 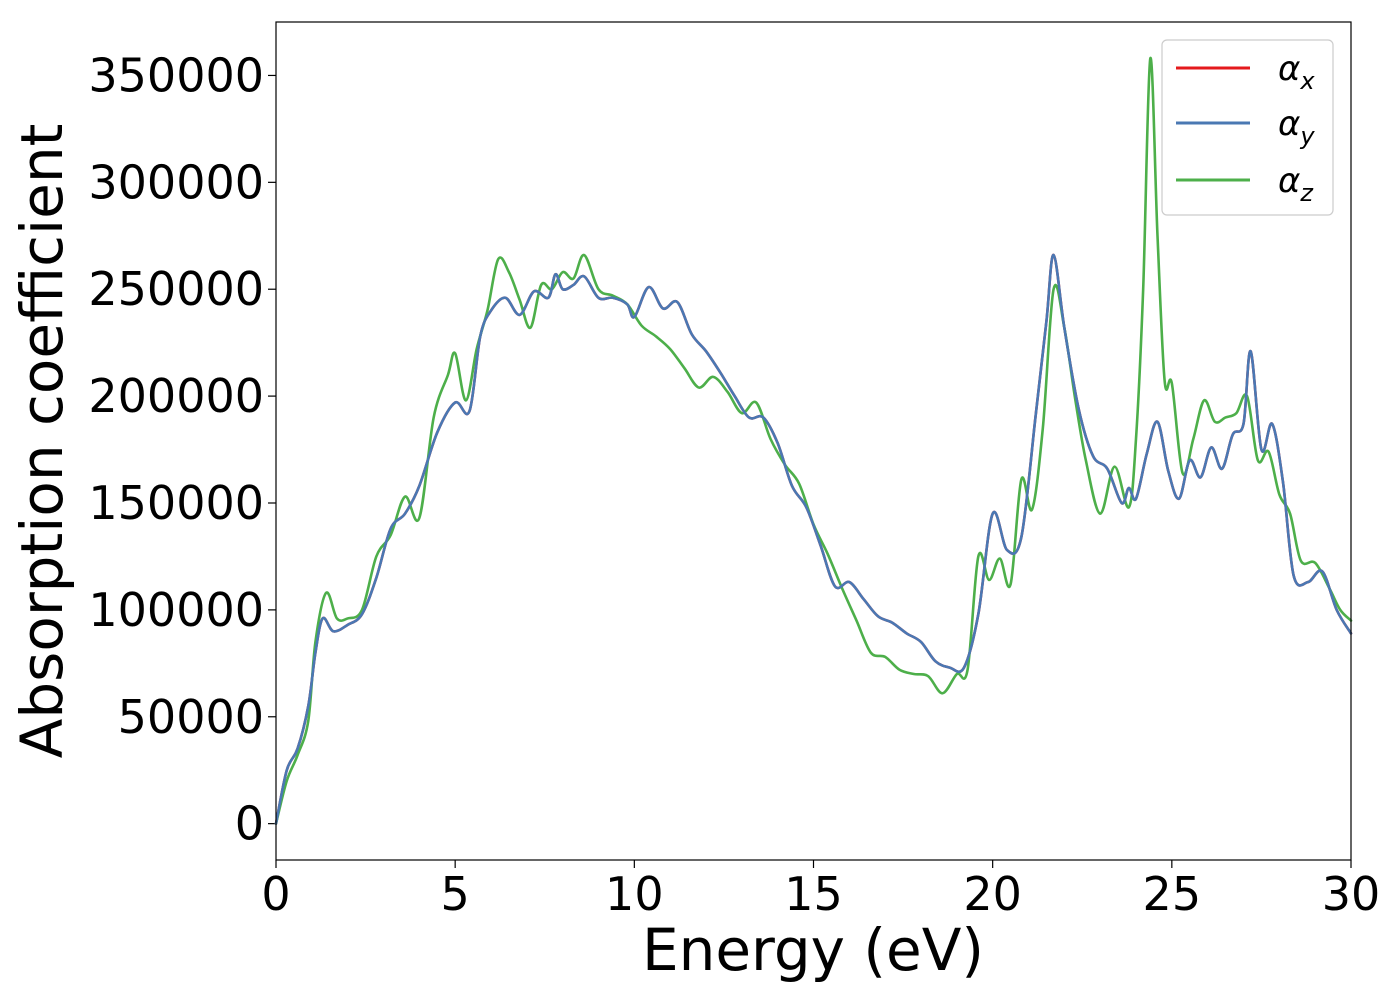 I want to click on legend-entry-y: αy, so click(x=1245, y=127).